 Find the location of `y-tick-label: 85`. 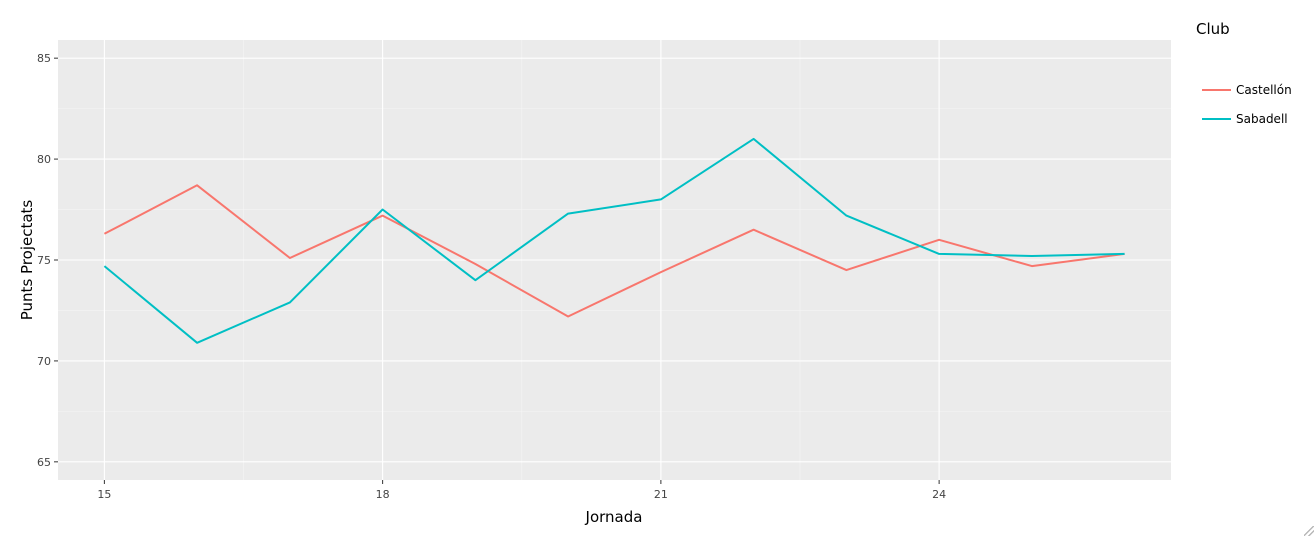

y-tick-label: 85 is located at coordinates (44, 58).